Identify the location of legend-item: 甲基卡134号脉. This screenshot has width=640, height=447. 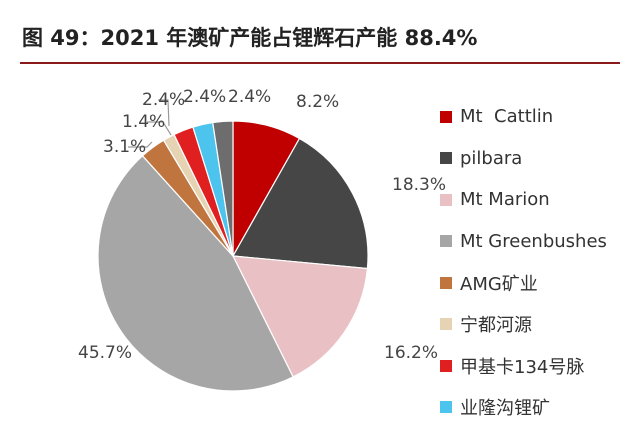
(523, 366).